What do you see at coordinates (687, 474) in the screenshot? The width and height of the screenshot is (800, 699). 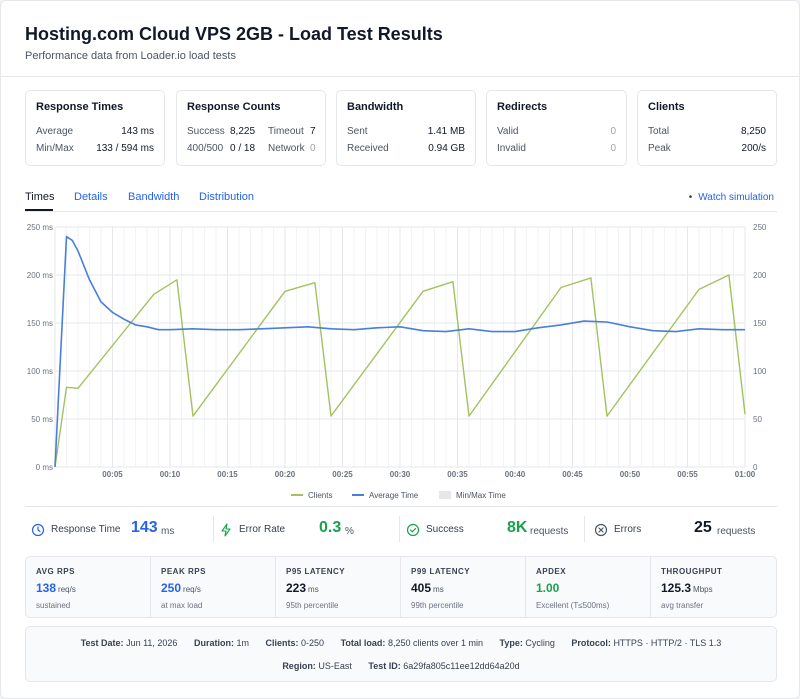 I see `x-tick-label: 00:55` at bounding box center [687, 474].